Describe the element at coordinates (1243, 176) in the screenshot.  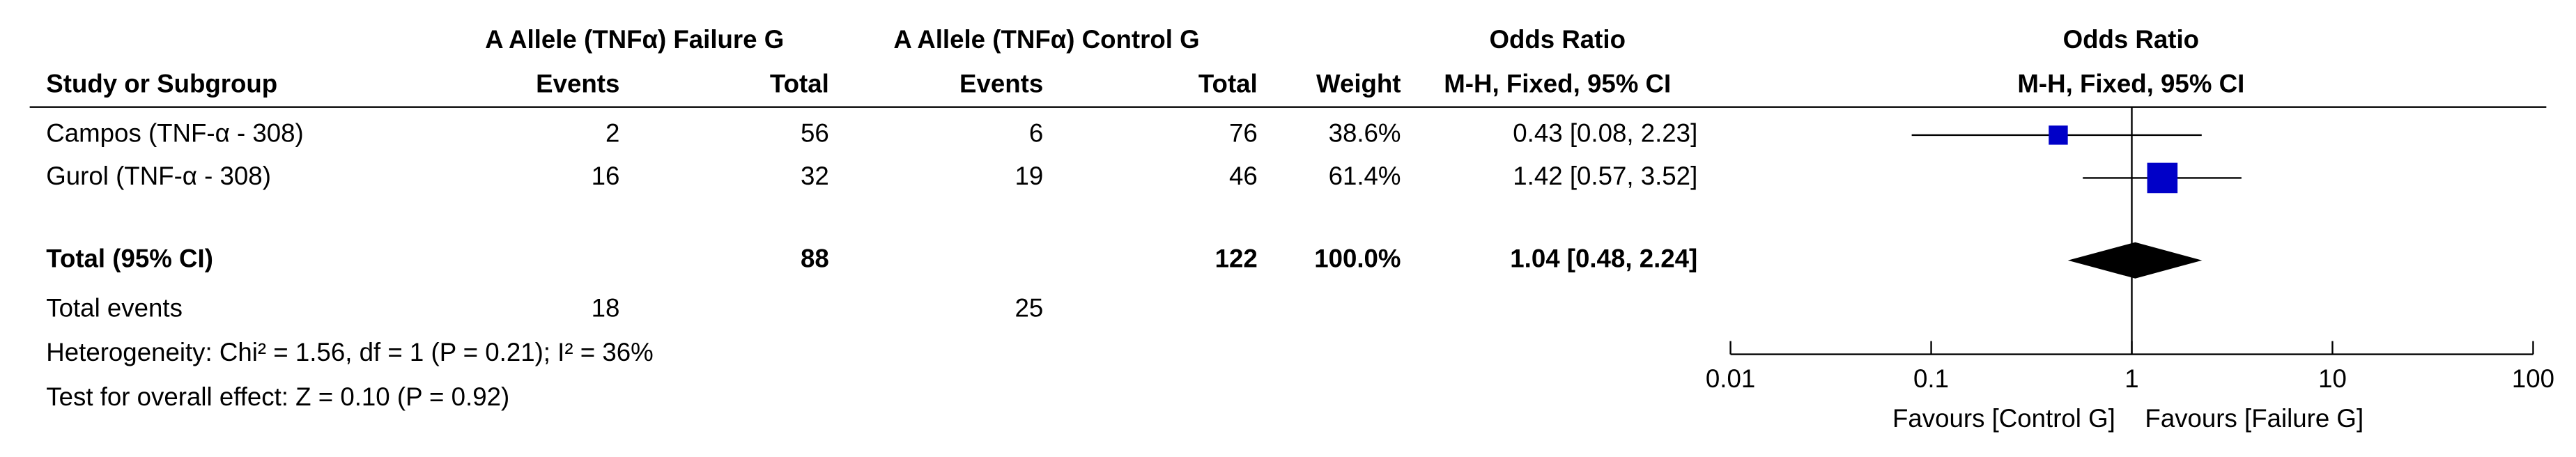
I see `cell: 46` at that location.